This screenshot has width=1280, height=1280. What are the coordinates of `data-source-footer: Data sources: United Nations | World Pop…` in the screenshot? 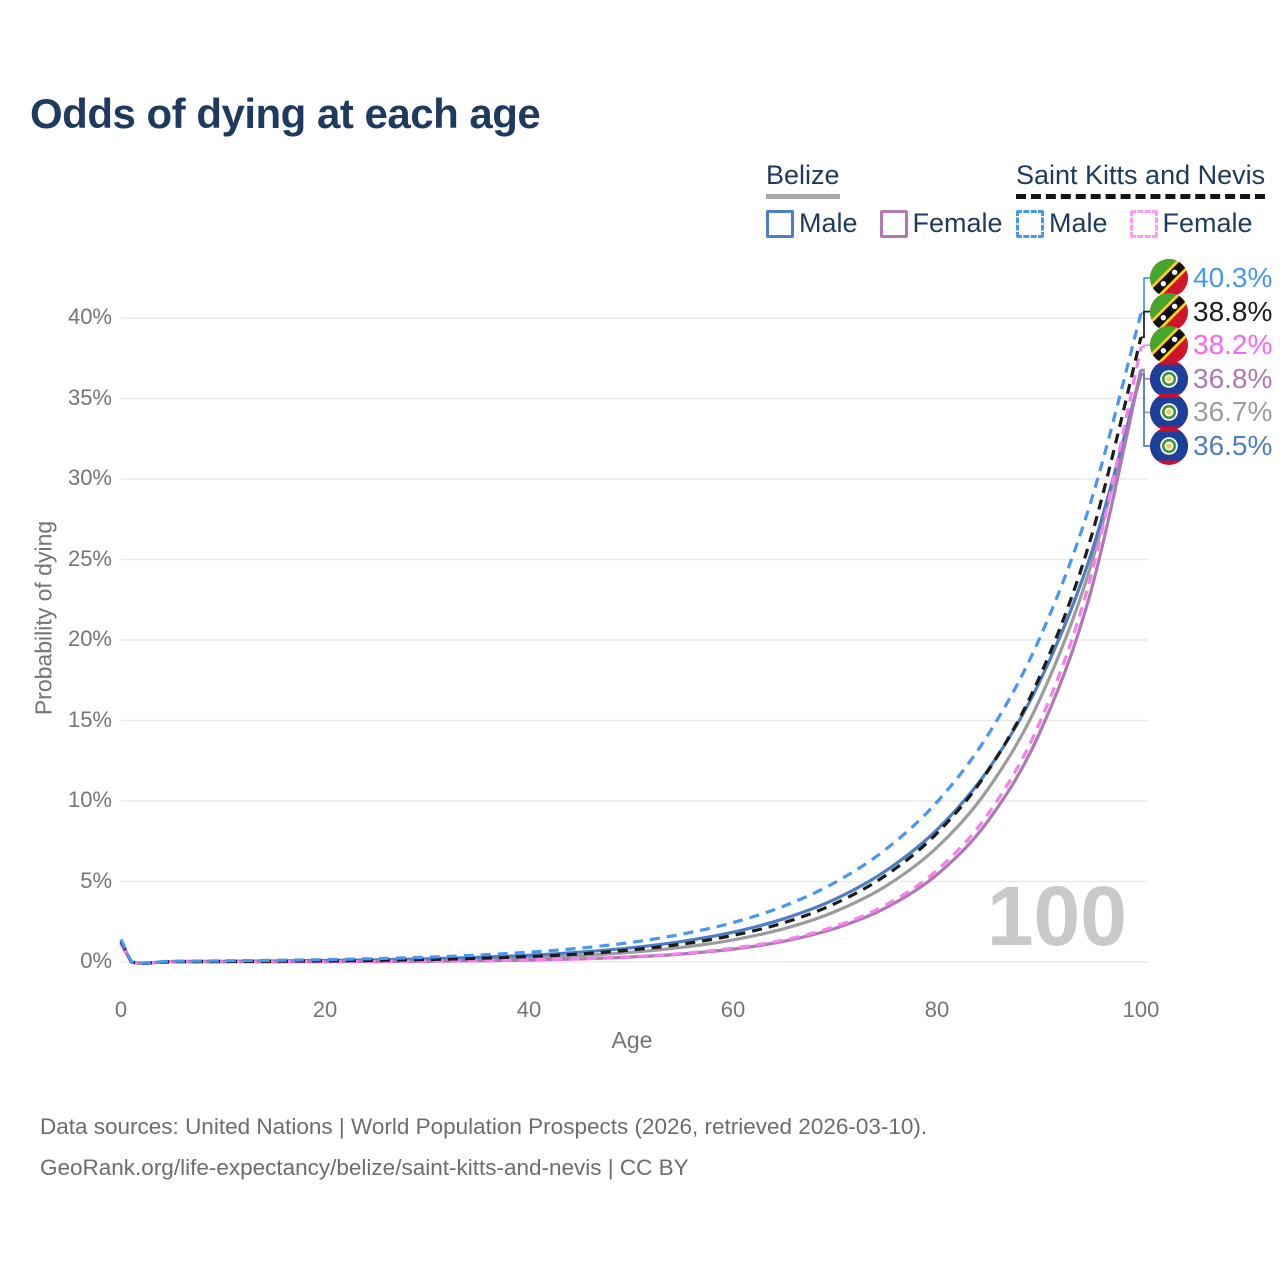 It's located at (483, 1147).